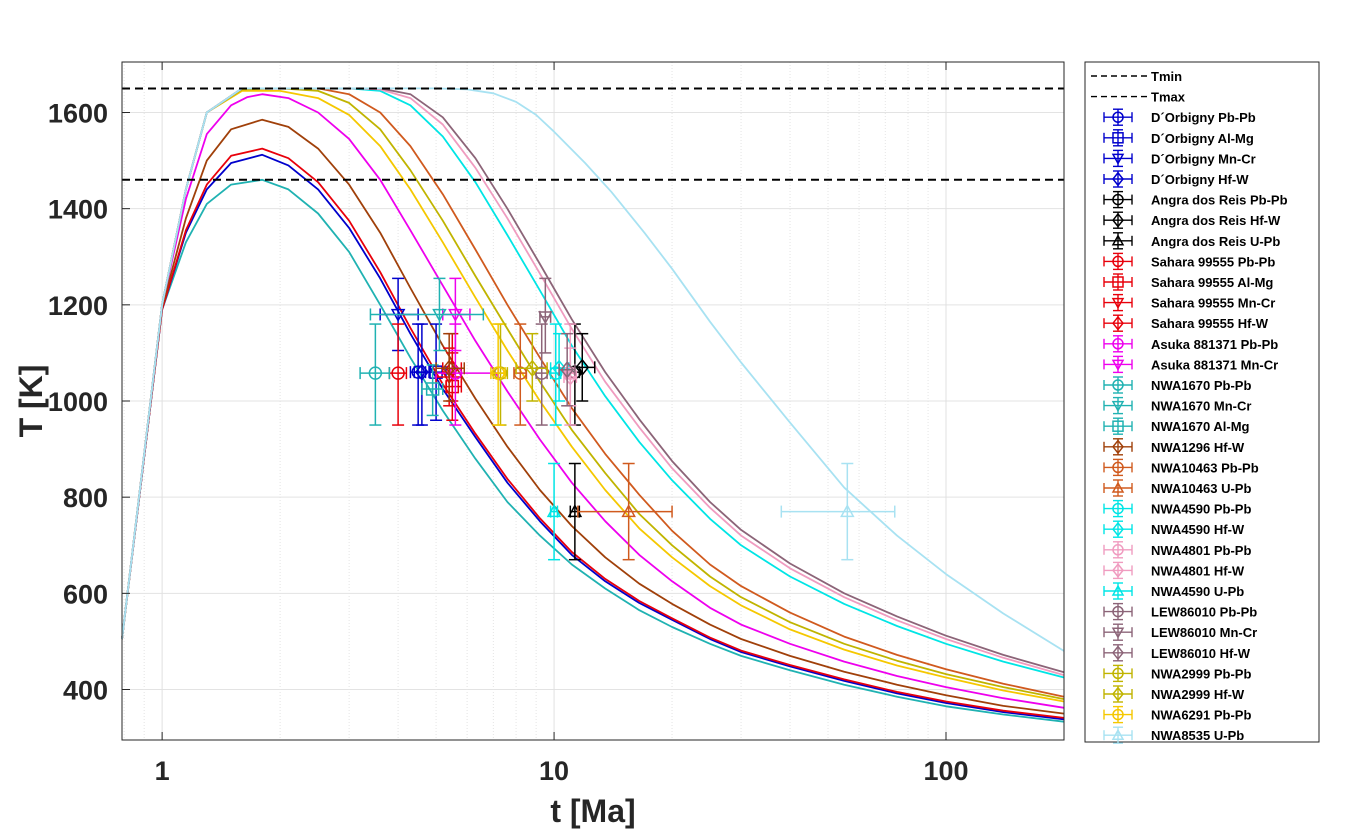  What do you see at coordinates (1201, 488) in the screenshot?
I see `legend-label: NWA10463 U-Pb` at bounding box center [1201, 488].